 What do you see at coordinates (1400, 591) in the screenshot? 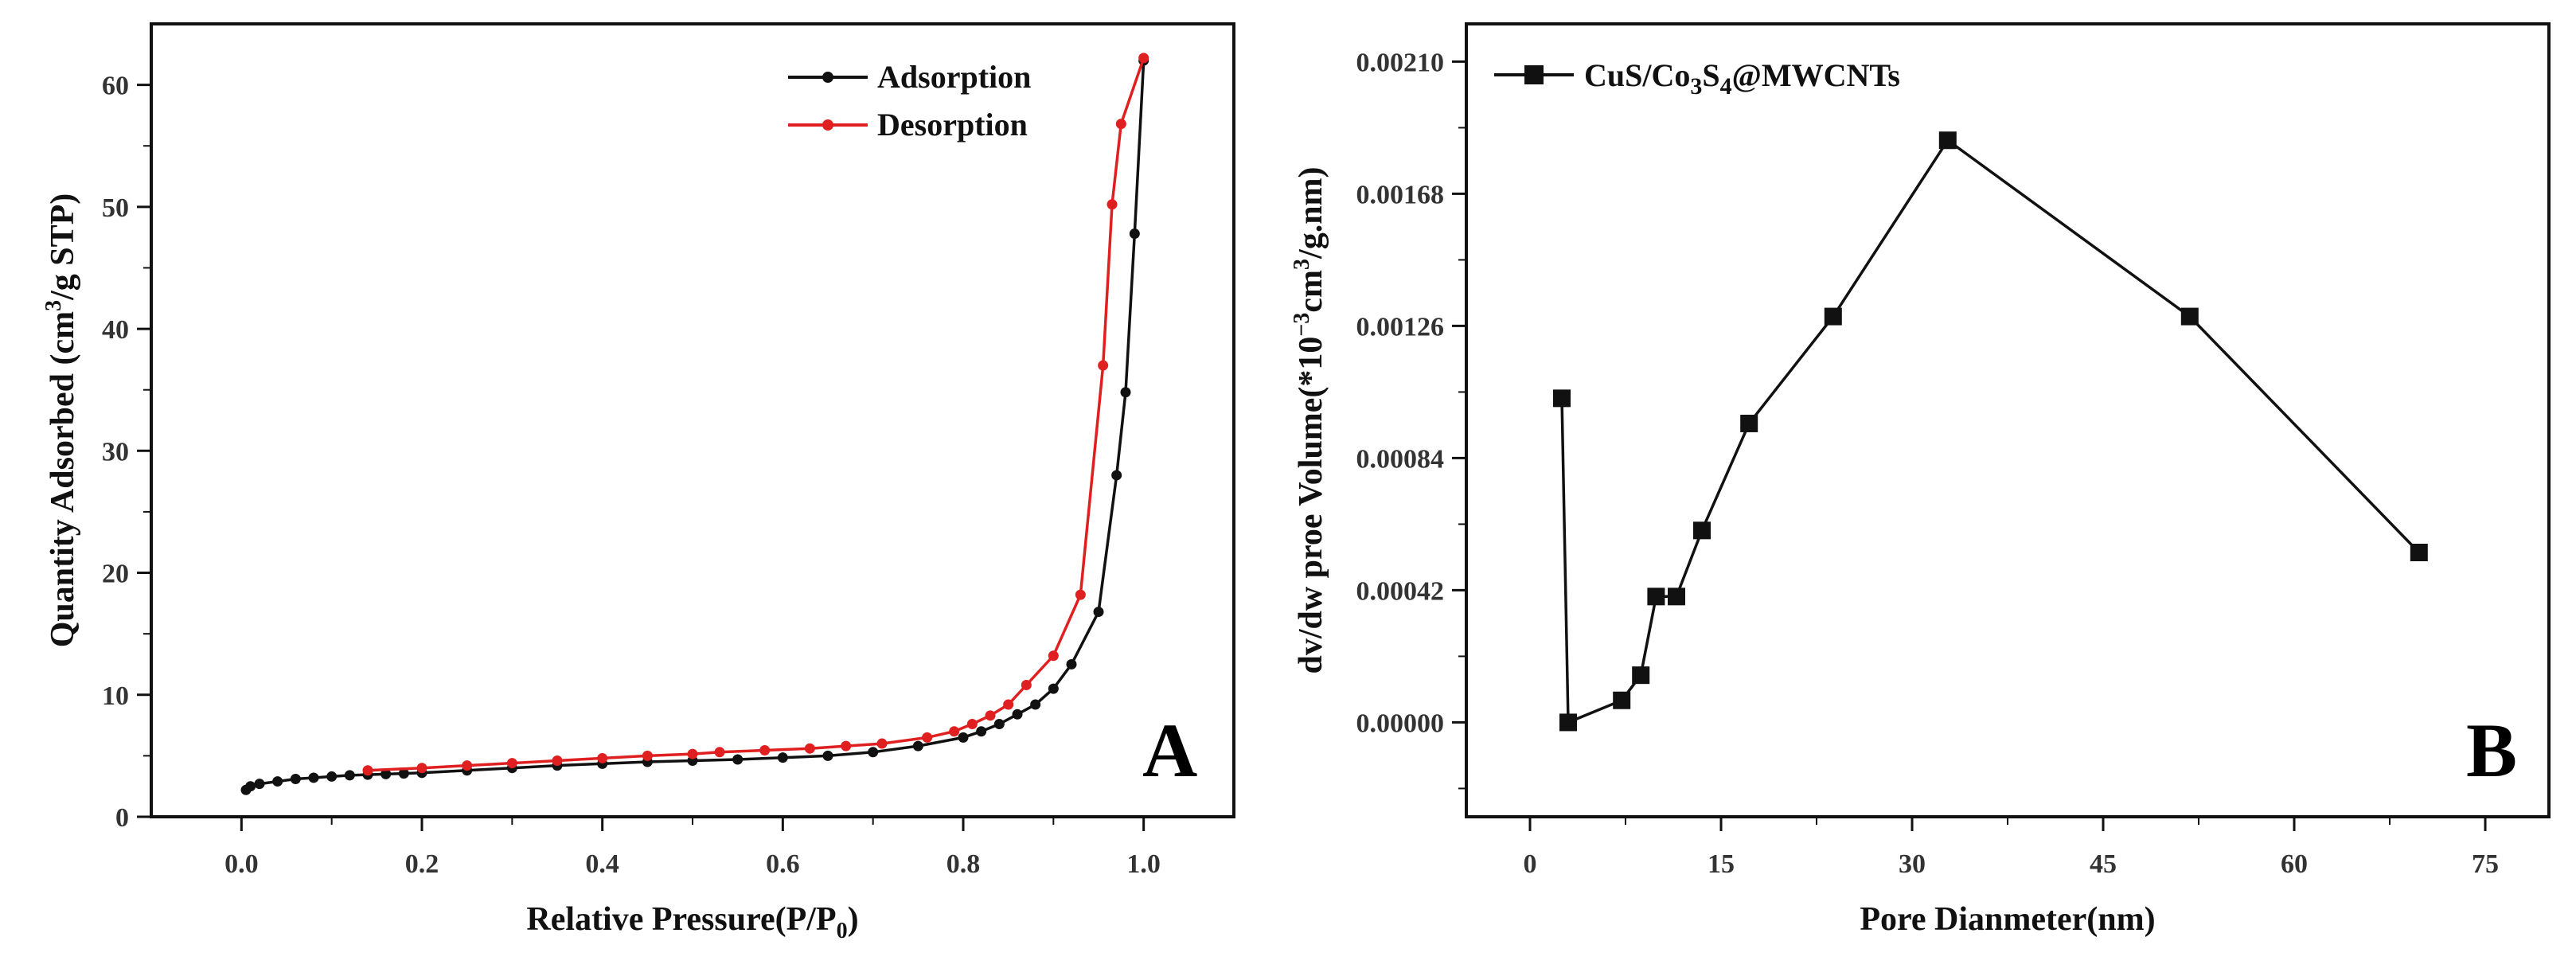
I see `y-tick-label: 0.00042` at bounding box center [1400, 591].